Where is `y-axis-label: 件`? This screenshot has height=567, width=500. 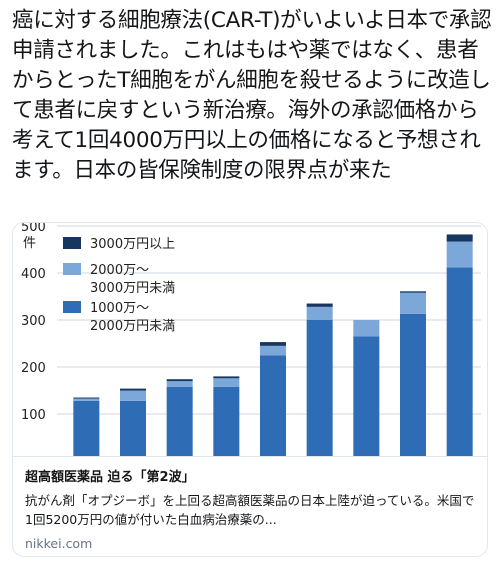 y-axis-label: 件 is located at coordinates (29, 243).